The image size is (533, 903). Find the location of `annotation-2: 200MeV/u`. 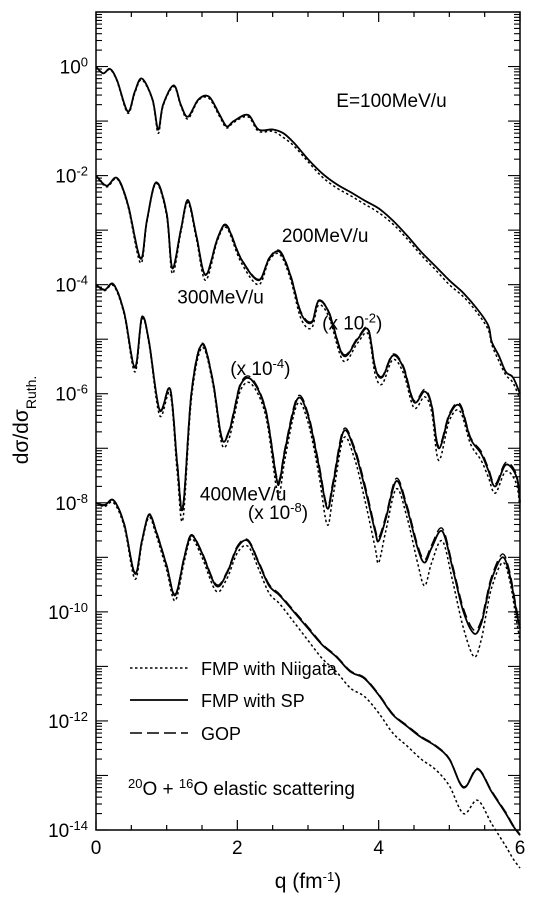

annotation-2: 200MeV/u is located at coordinates (325, 236).